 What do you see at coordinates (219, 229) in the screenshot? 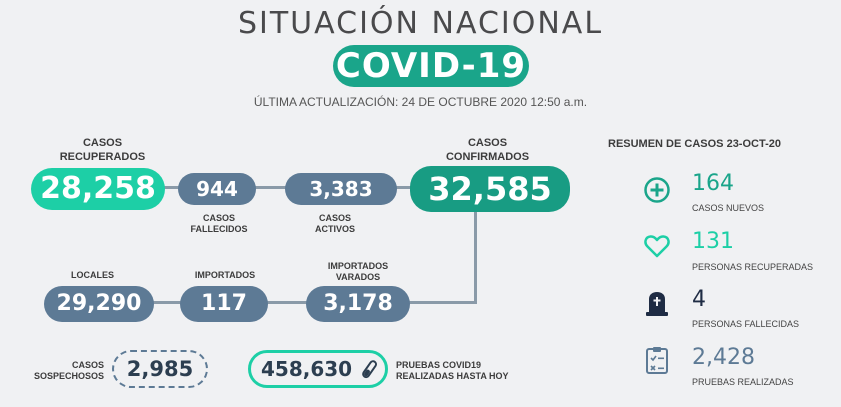
I see `fallecidos-label-line-2: FALLECIDOS` at bounding box center [219, 229].